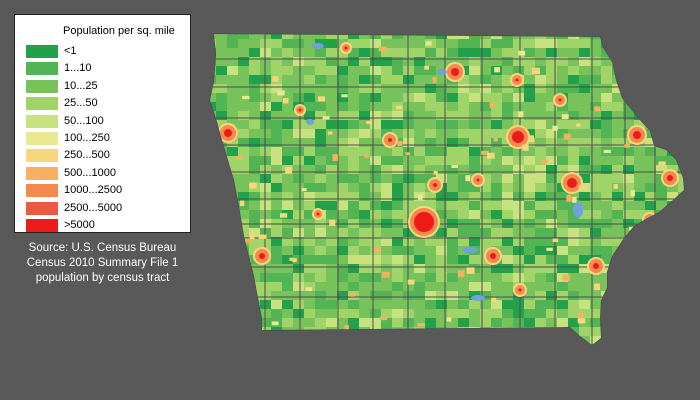 This screenshot has width=700, height=400. What do you see at coordinates (650, 220) in the screenshot?
I see `urban-area` at bounding box center [650, 220].